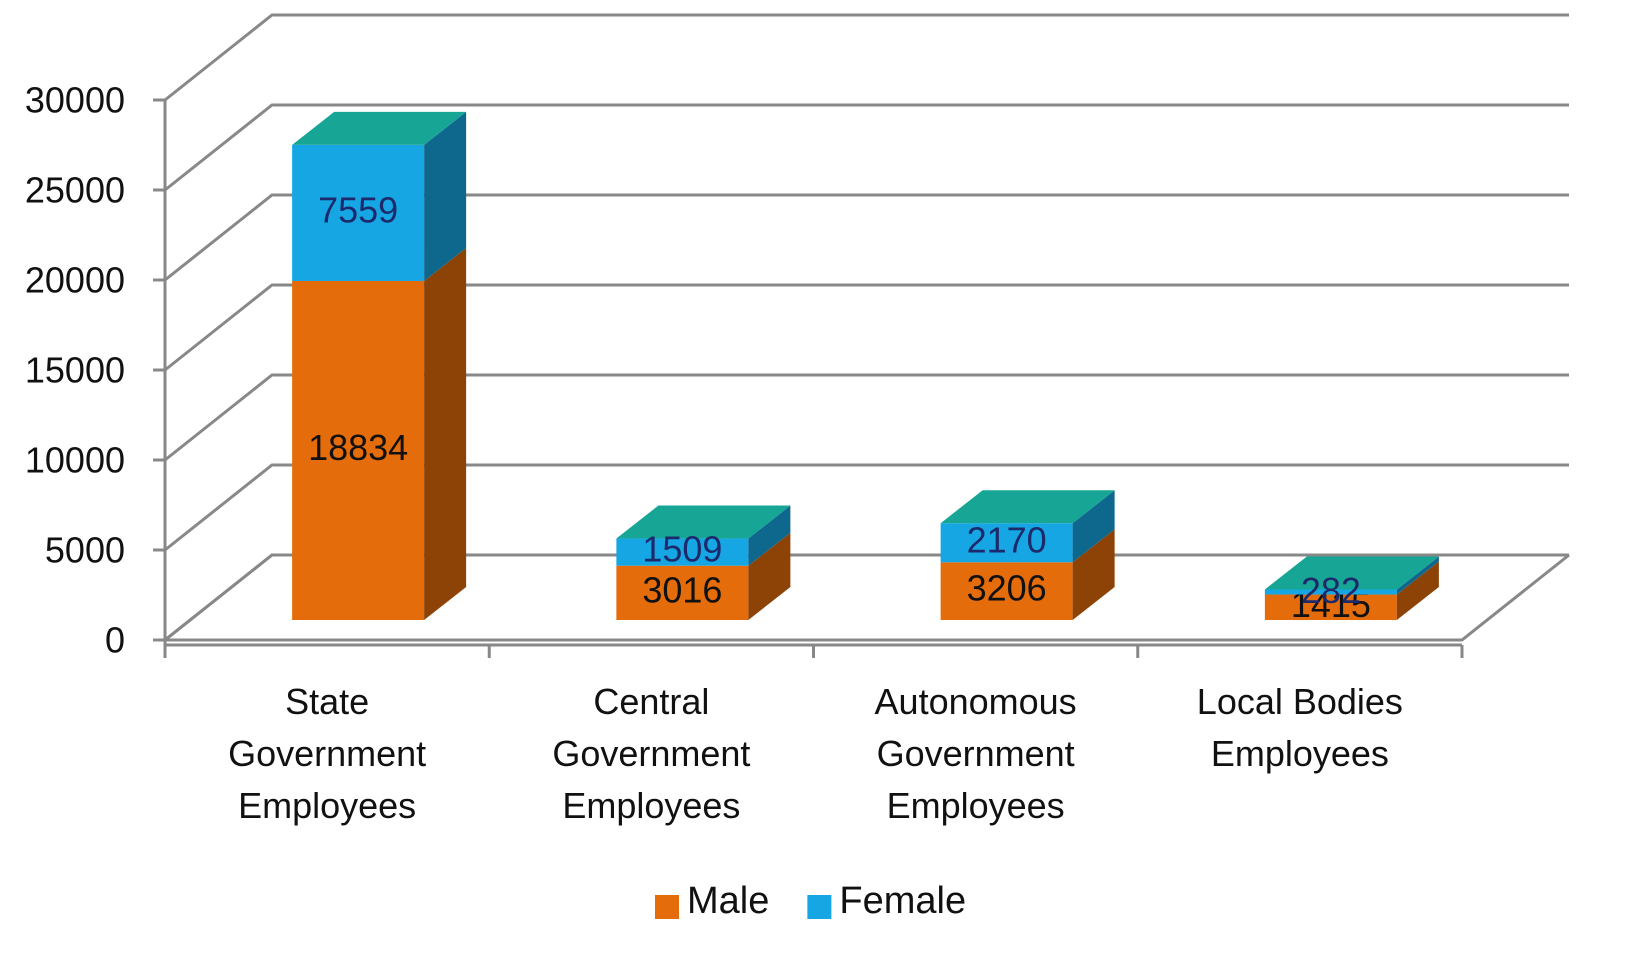  I want to click on x-tick-label: Autonomous Government Employees, so click(975, 753).